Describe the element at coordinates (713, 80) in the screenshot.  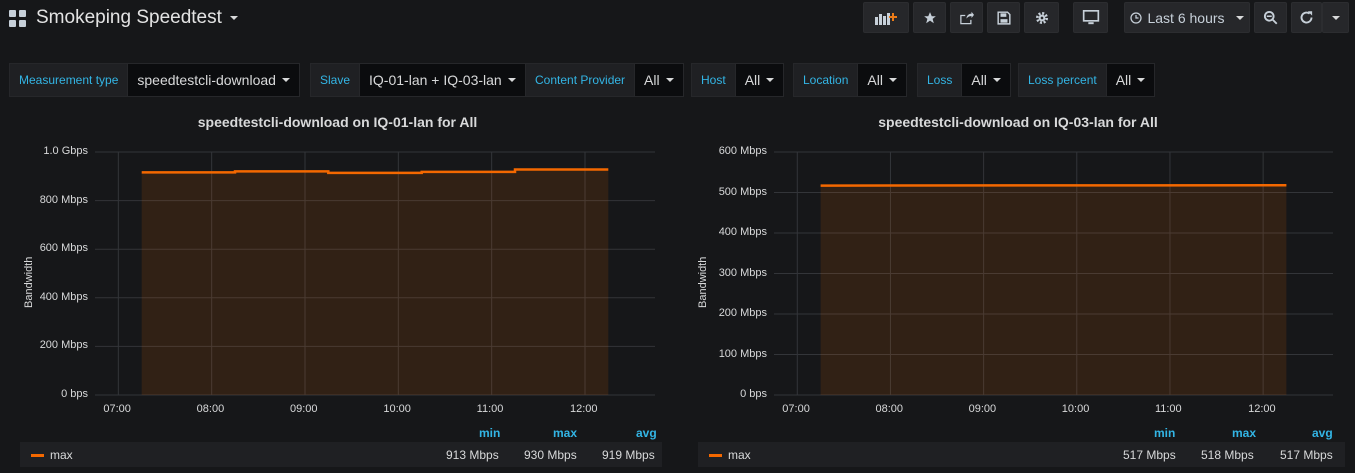
I see `variable-label: Host` at that location.